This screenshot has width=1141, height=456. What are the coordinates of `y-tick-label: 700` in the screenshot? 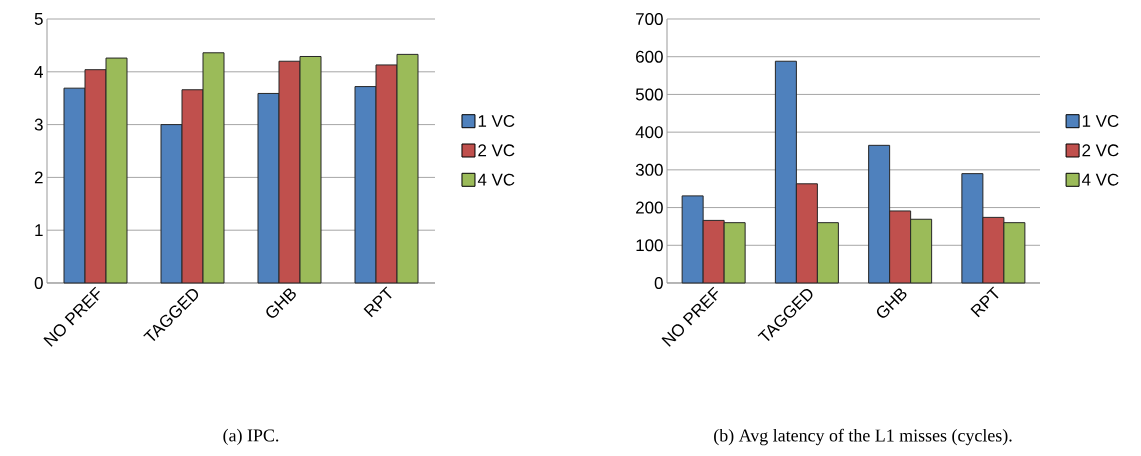 It's located at (649, 19).